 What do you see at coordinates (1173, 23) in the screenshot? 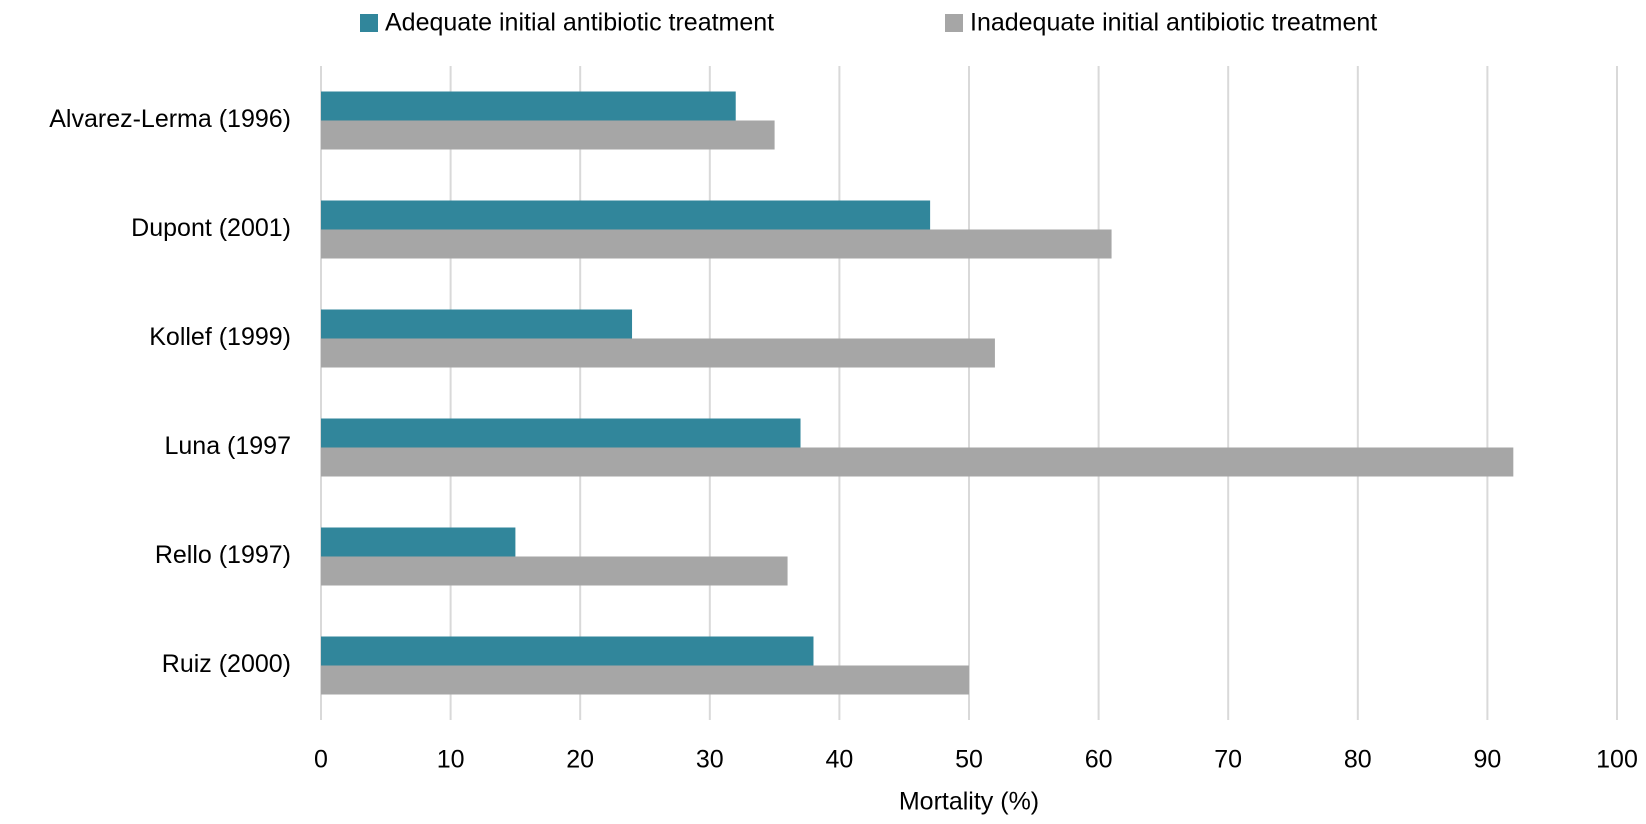
I see `legend-label: Inadequate initial antibiotic treatment` at bounding box center [1173, 23].